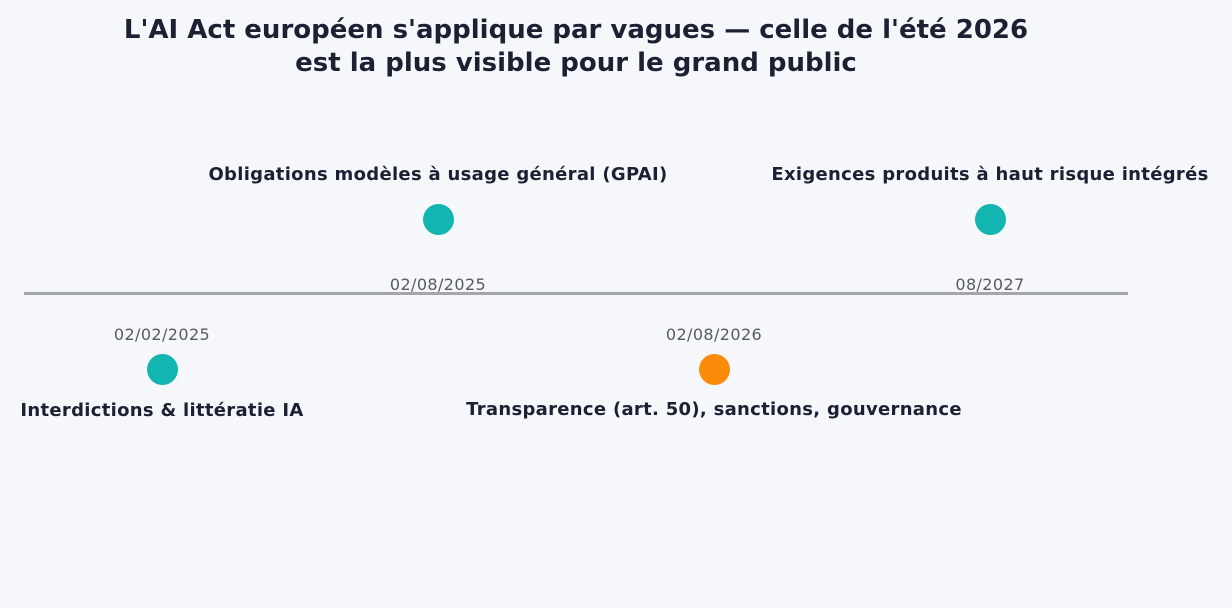  I want to click on page-title-line-2: est la plus visible pour le grand public, so click(576, 63).